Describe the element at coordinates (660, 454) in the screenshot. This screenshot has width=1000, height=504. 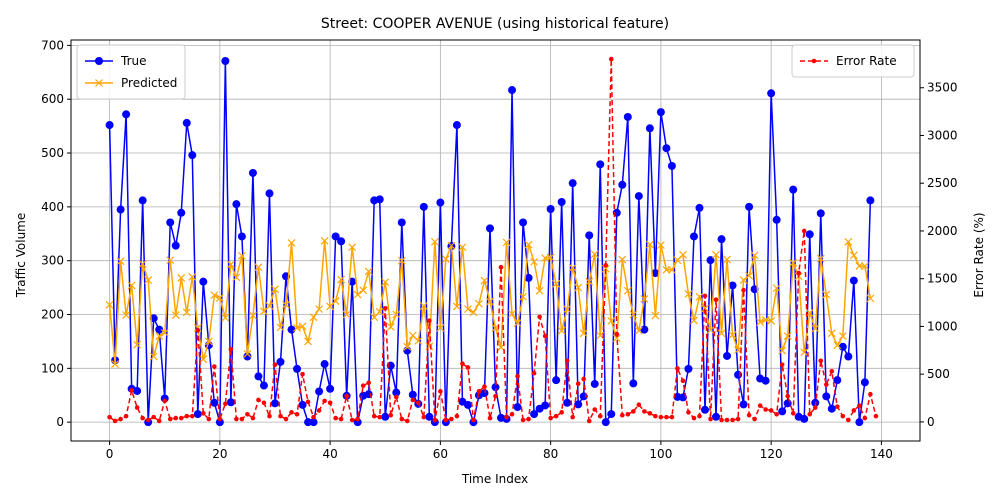
I see `x-tick-label: 100` at that location.